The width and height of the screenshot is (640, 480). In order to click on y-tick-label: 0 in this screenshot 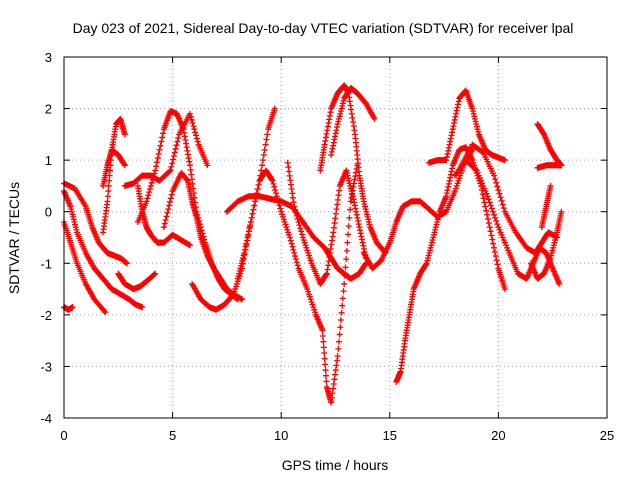, I will do `click(48, 212)`.